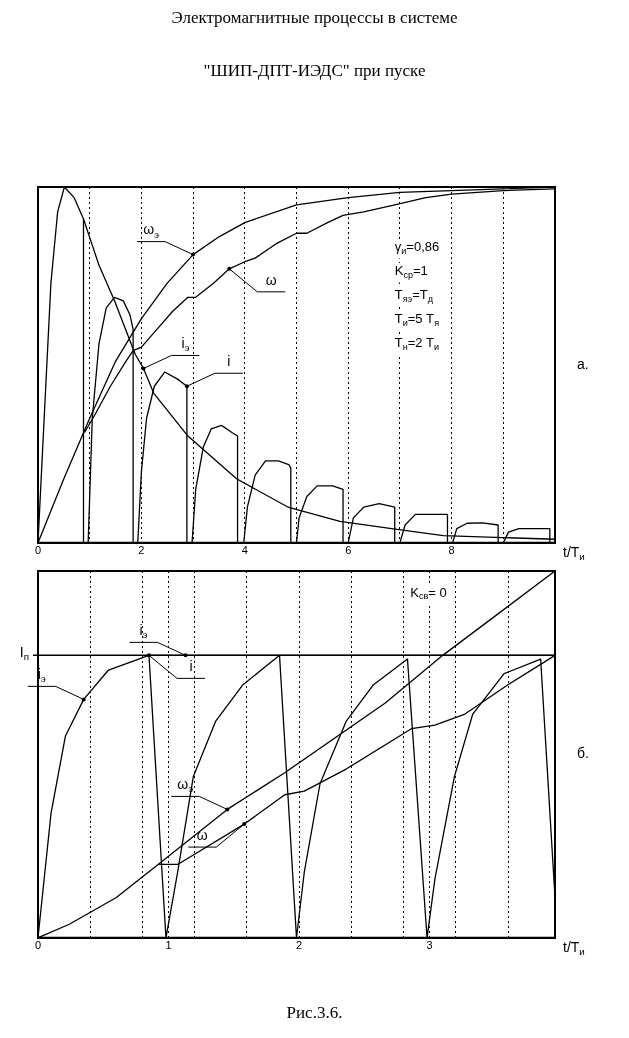 Image resolution: width=629 pixels, height=1038 pixels. I want to click on x-tick-label: 8, so click(451, 550).